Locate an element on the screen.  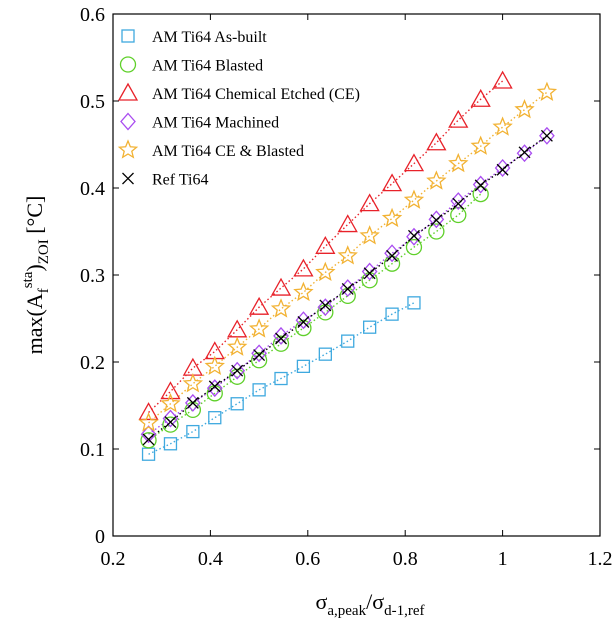
y-axis-label-sub: ZOI is located at coordinates (44, 251).